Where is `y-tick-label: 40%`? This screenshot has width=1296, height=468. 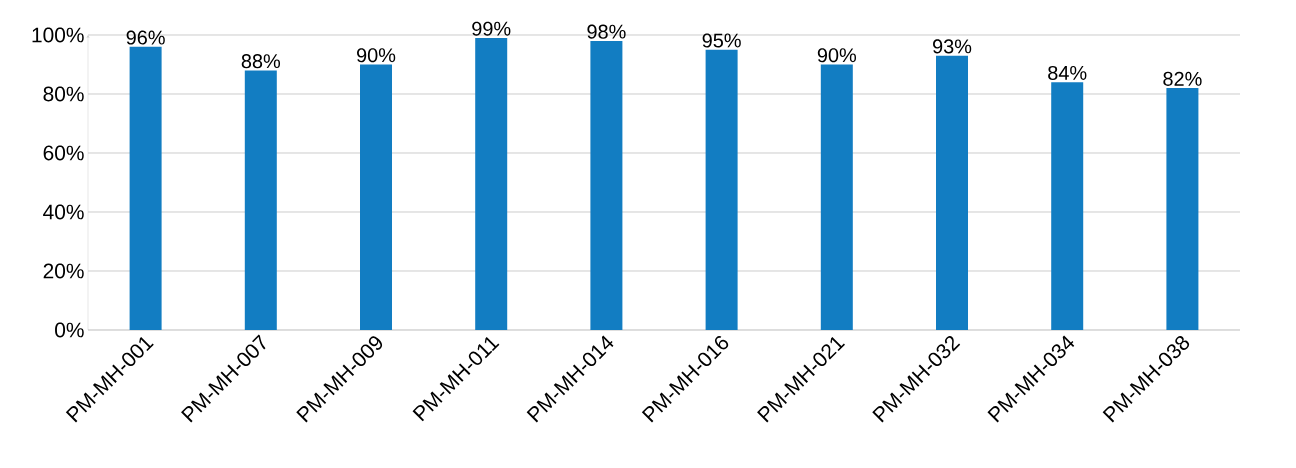
y-tick-label: 40% is located at coordinates (63, 212).